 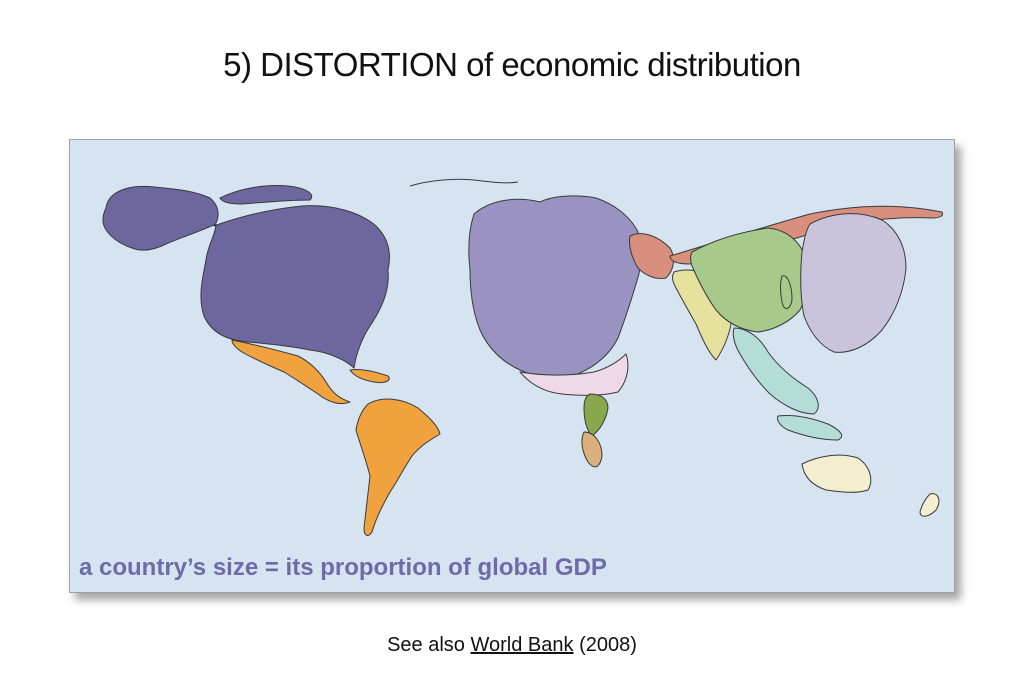 What do you see at coordinates (853, 283) in the screenshot?
I see `region-japan` at bounding box center [853, 283].